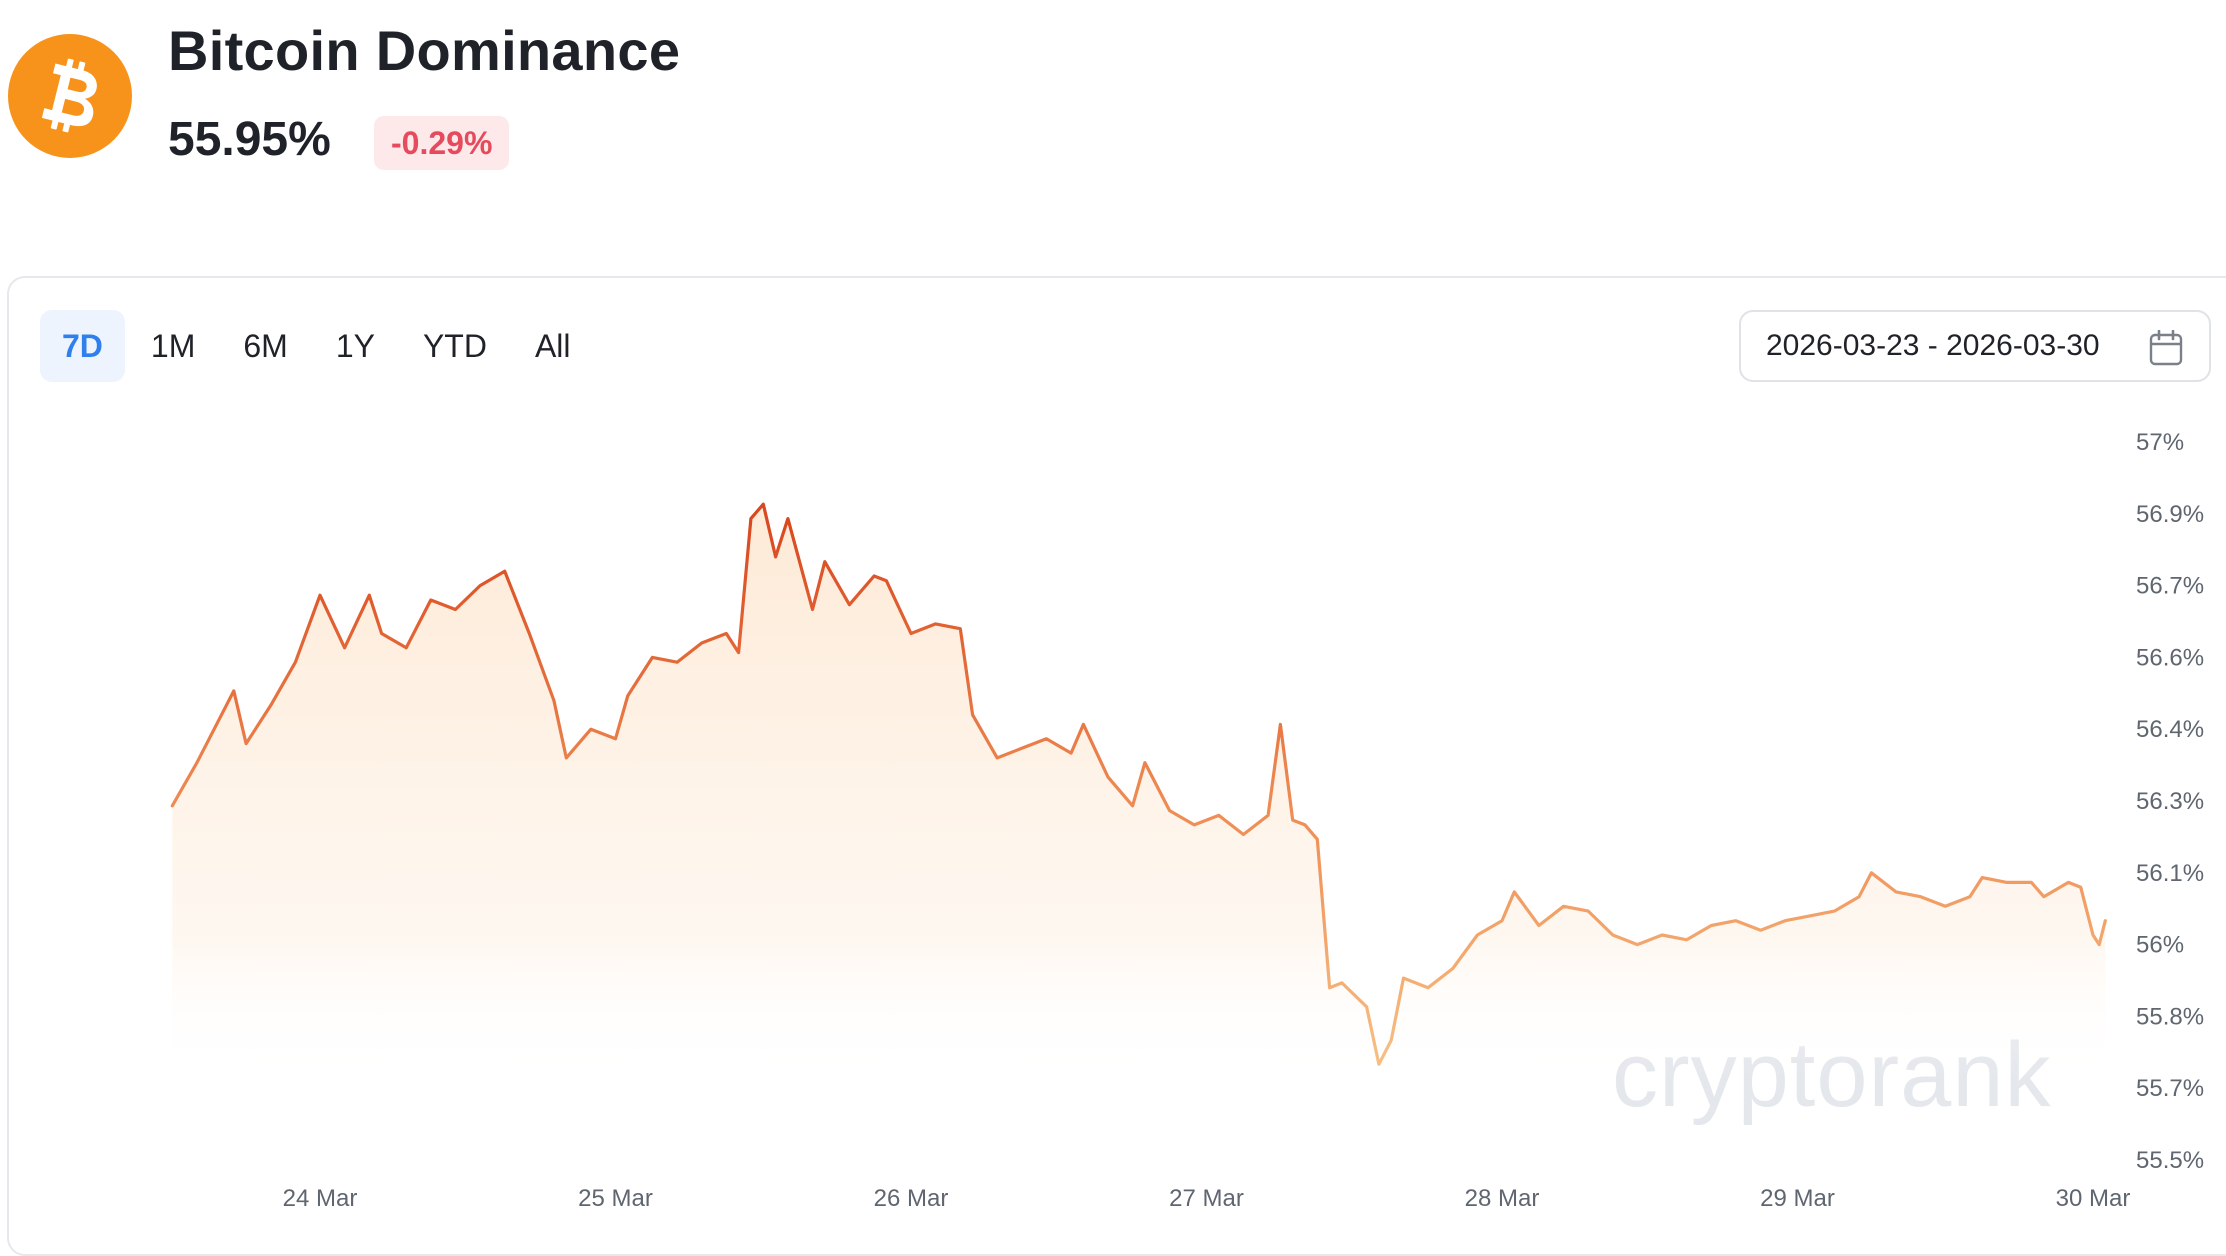 The height and width of the screenshot is (1256, 2226). What do you see at coordinates (2170, 1016) in the screenshot?
I see `y-tick-label: 55.8%` at bounding box center [2170, 1016].